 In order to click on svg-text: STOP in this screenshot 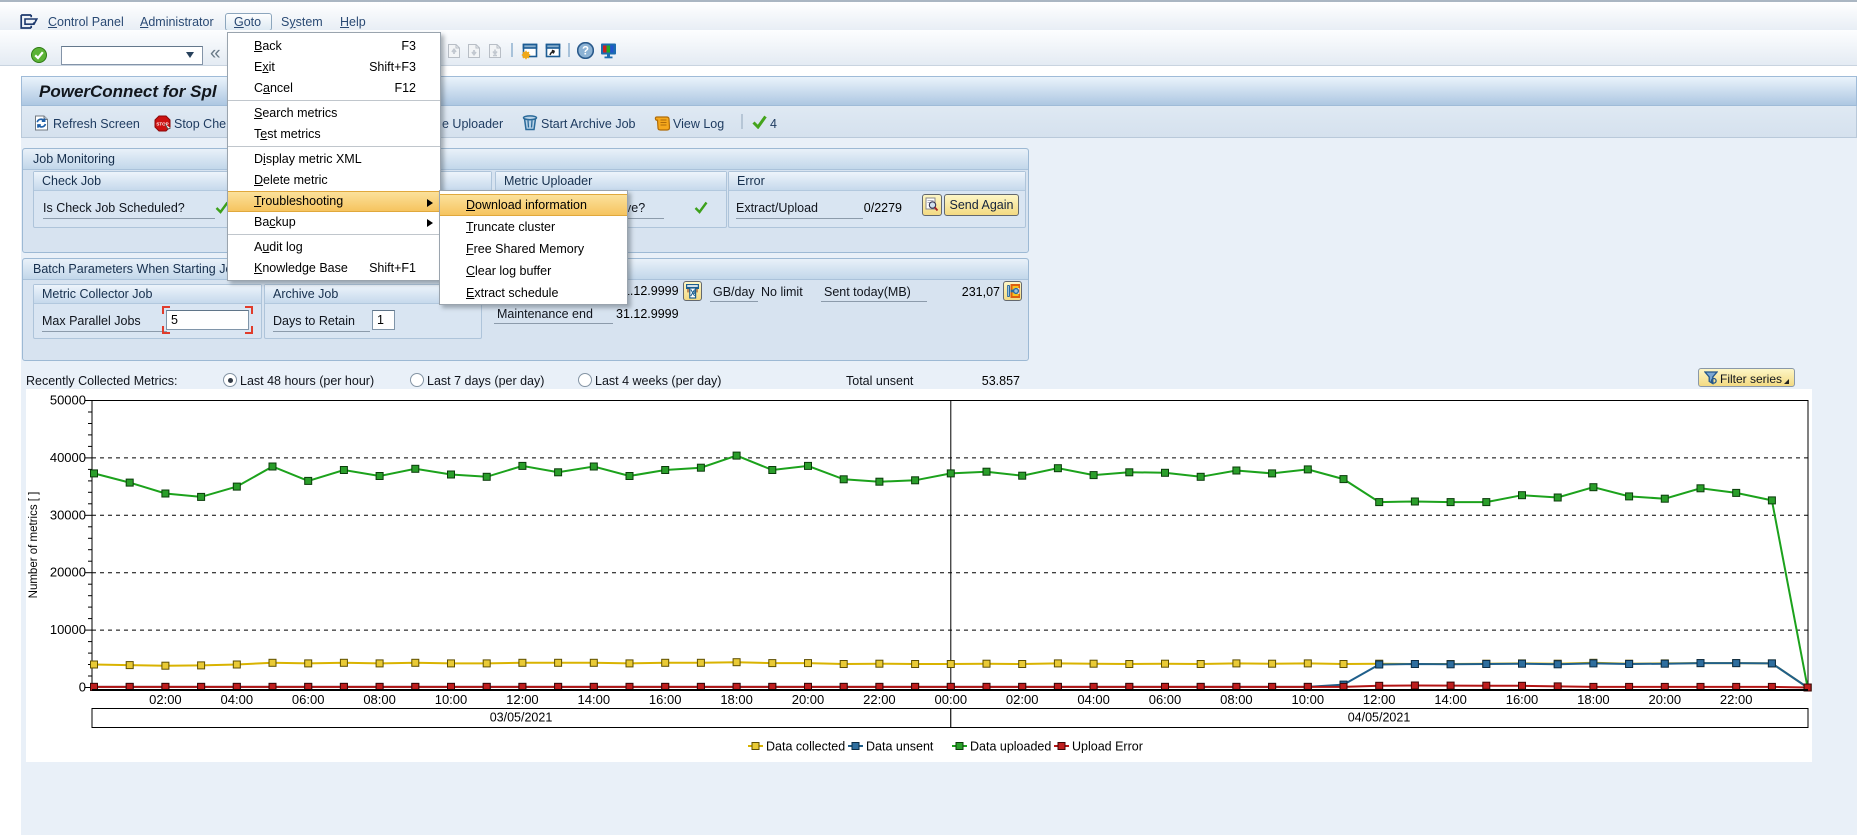, I will do `click(162, 124)`.